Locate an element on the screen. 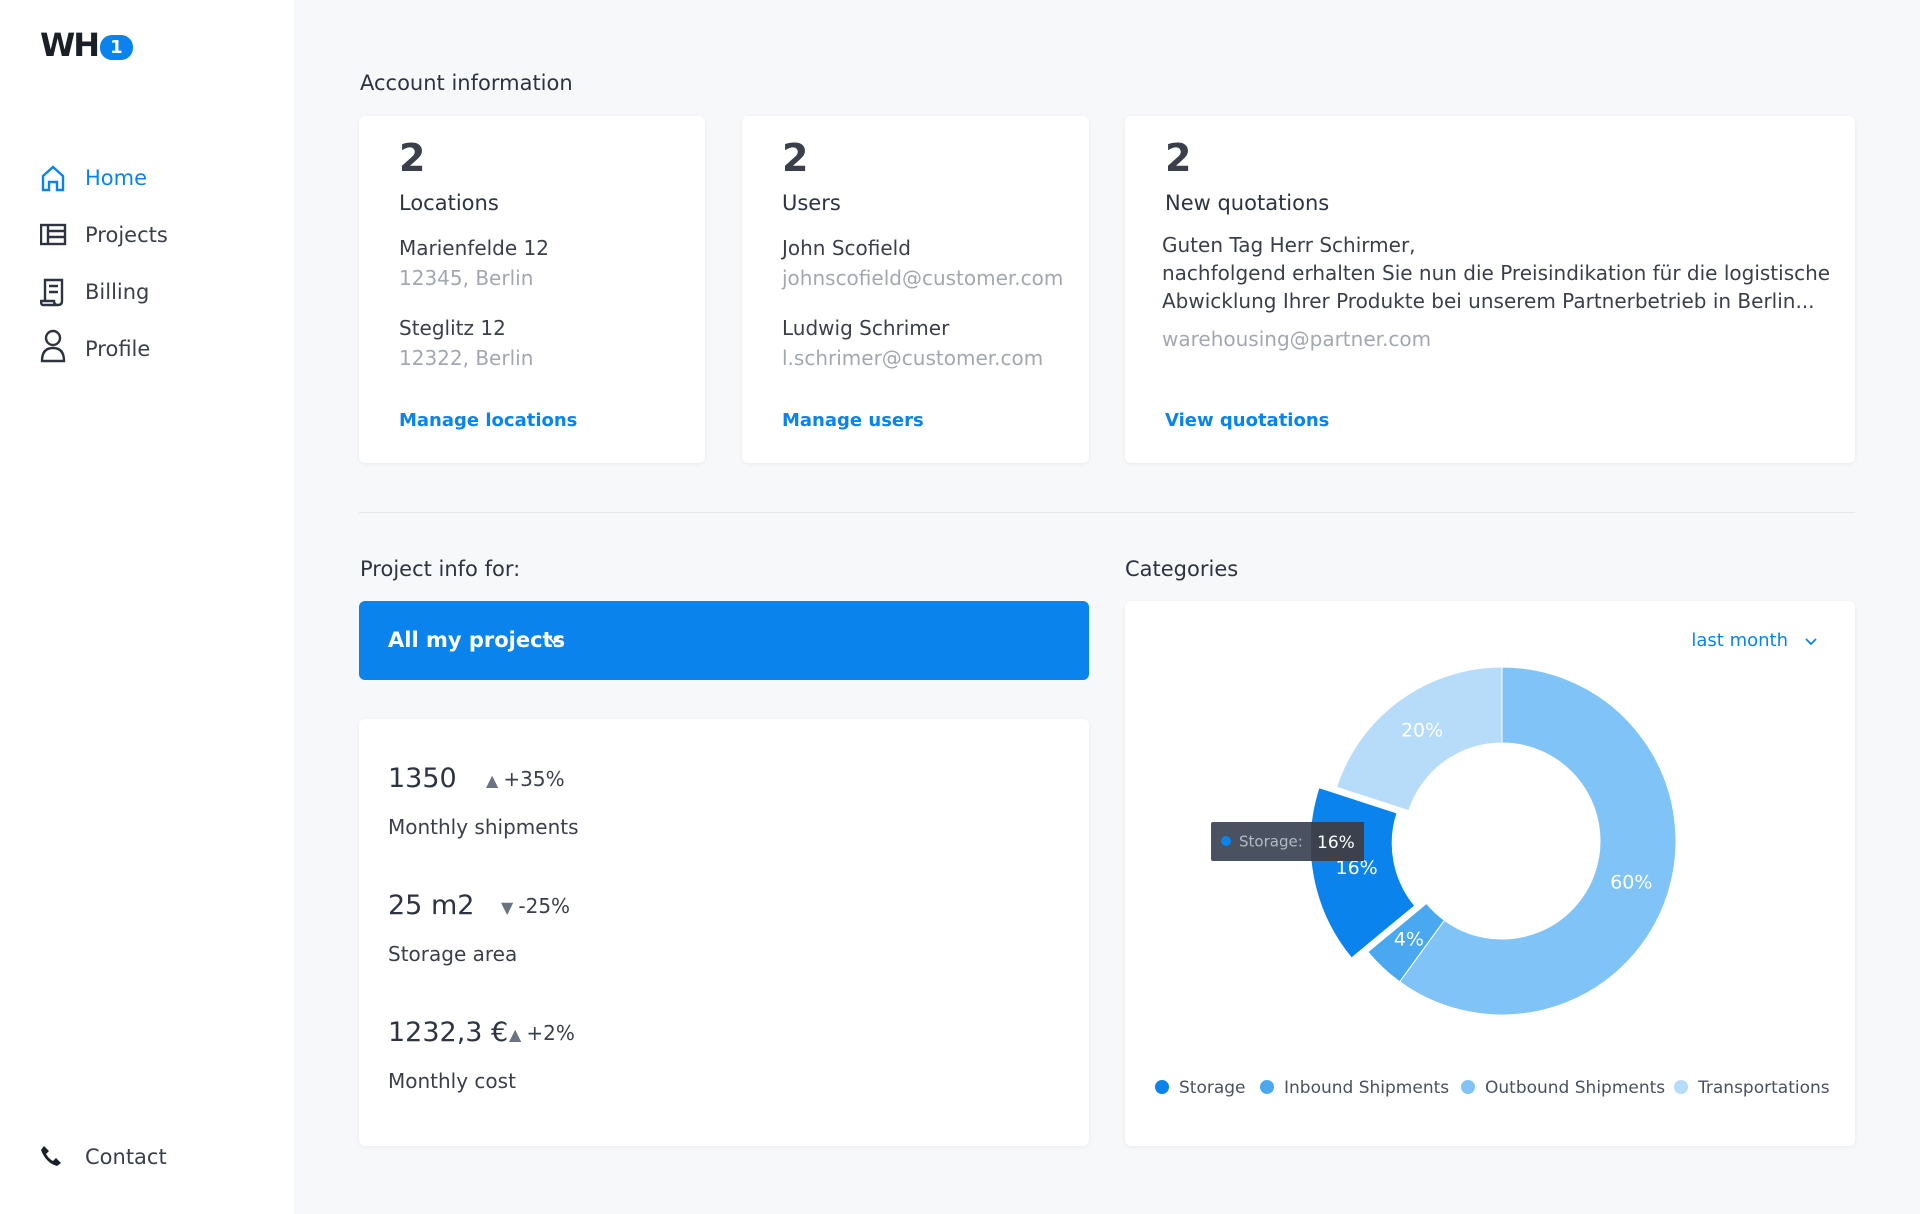 This screenshot has height=1214, width=1920. contact-icon is located at coordinates (51, 1156).